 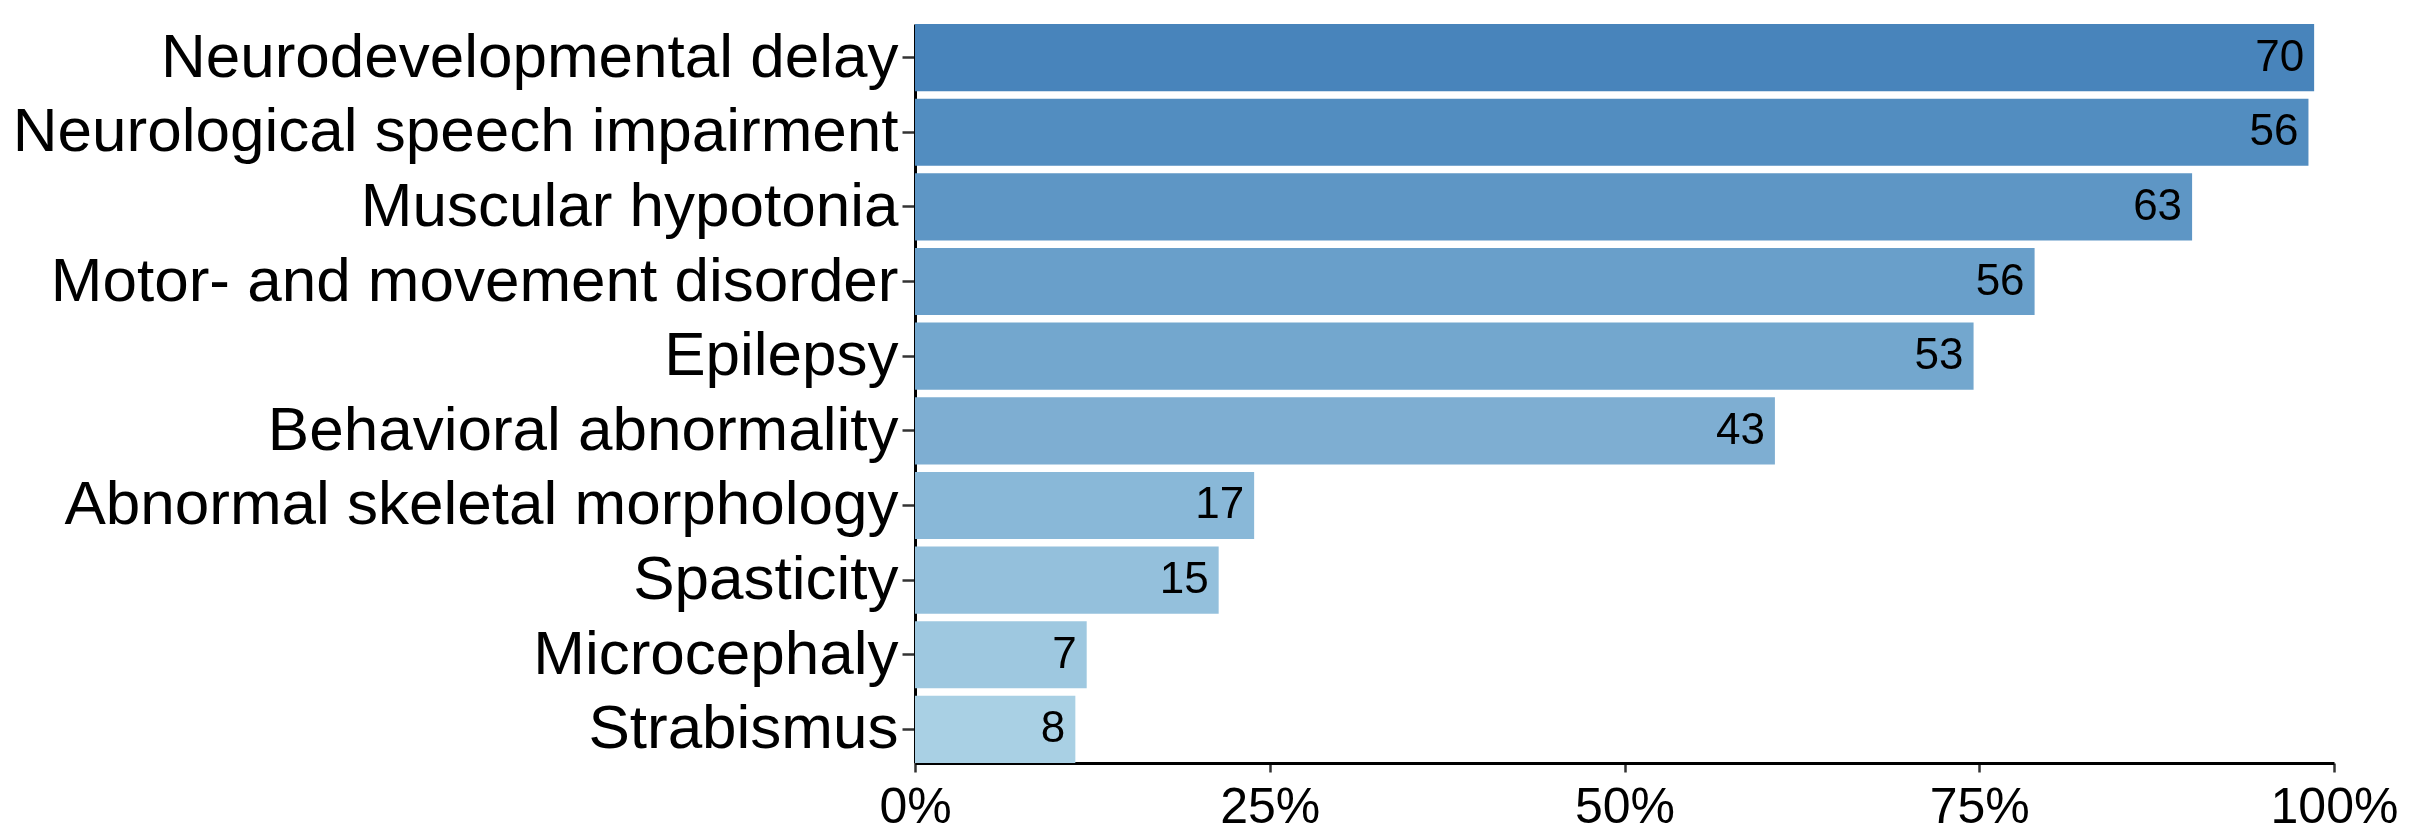 What do you see at coordinates (1625, 800) in the screenshot?
I see `x-tick-label: 50%` at bounding box center [1625, 800].